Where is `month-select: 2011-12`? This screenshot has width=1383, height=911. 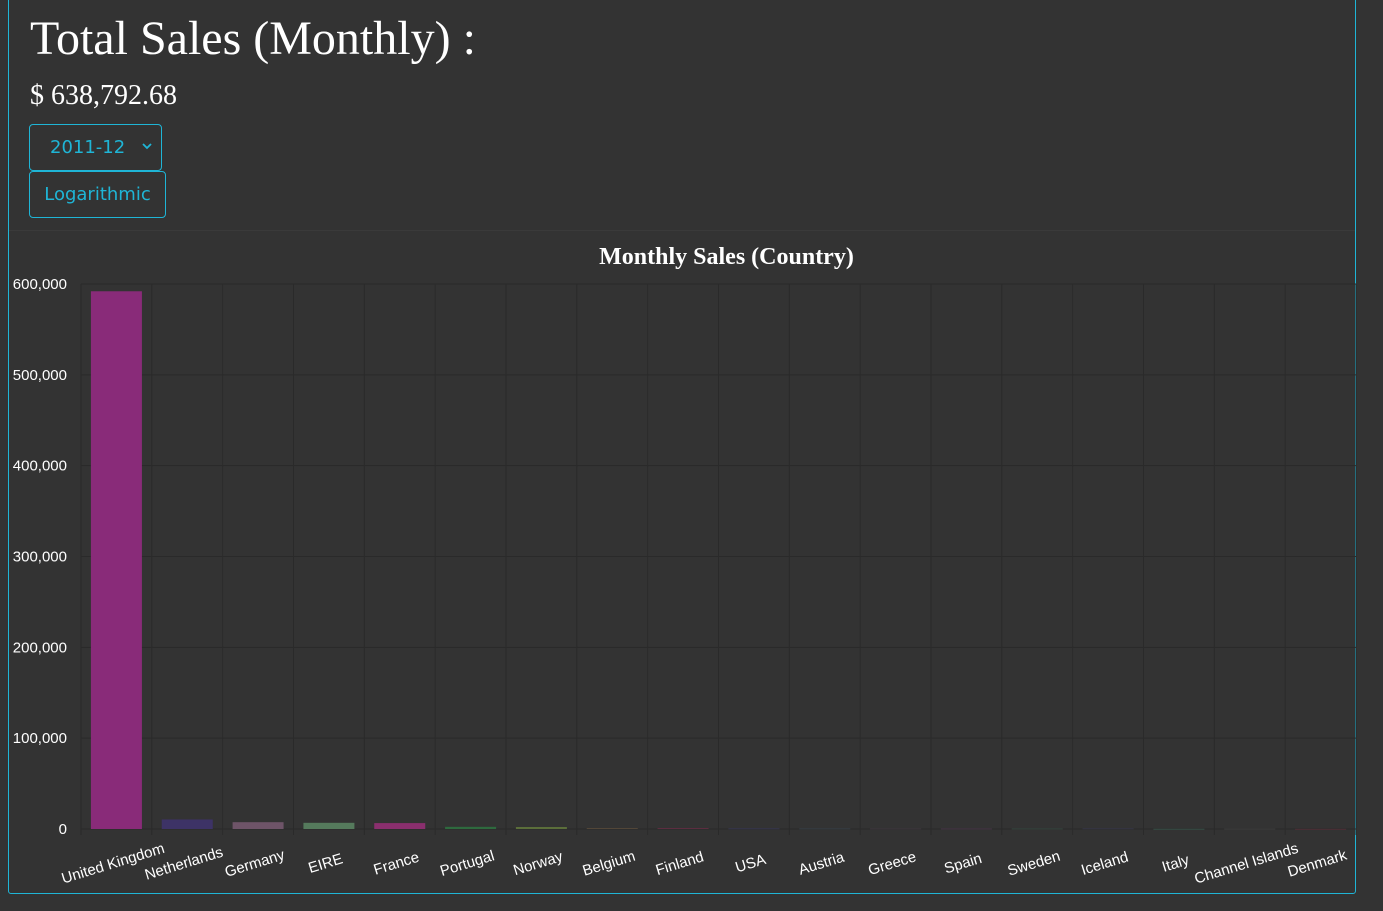 month-select: 2011-12 is located at coordinates (95, 147).